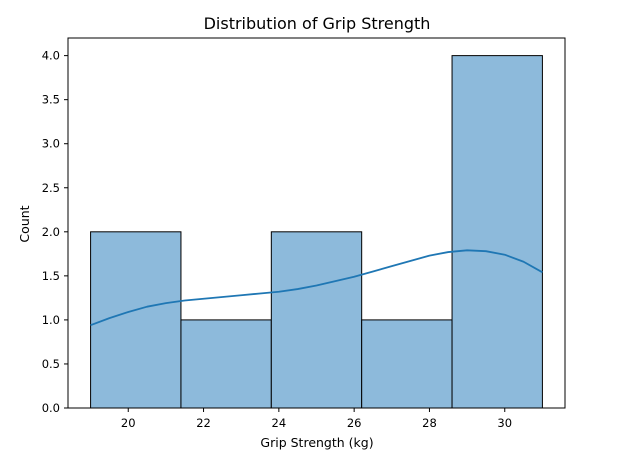  Describe the element at coordinates (128, 423) in the screenshot. I see `x-tick-label: 20` at that location.